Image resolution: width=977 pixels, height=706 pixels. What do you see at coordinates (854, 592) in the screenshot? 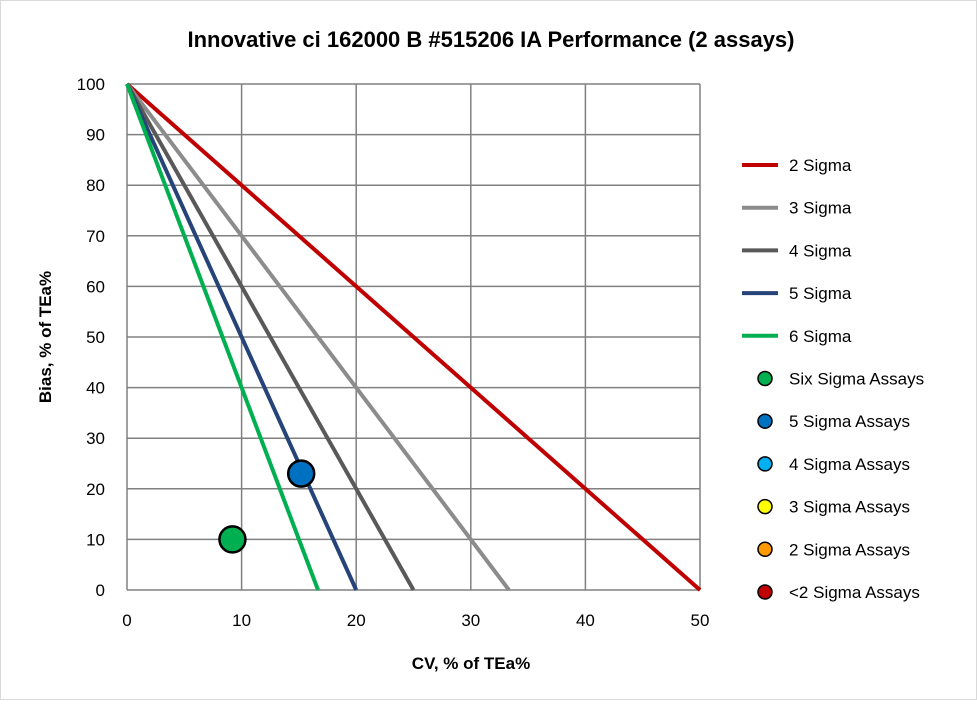
I see `legend-label: <2 Sigma Assays` at bounding box center [854, 592].